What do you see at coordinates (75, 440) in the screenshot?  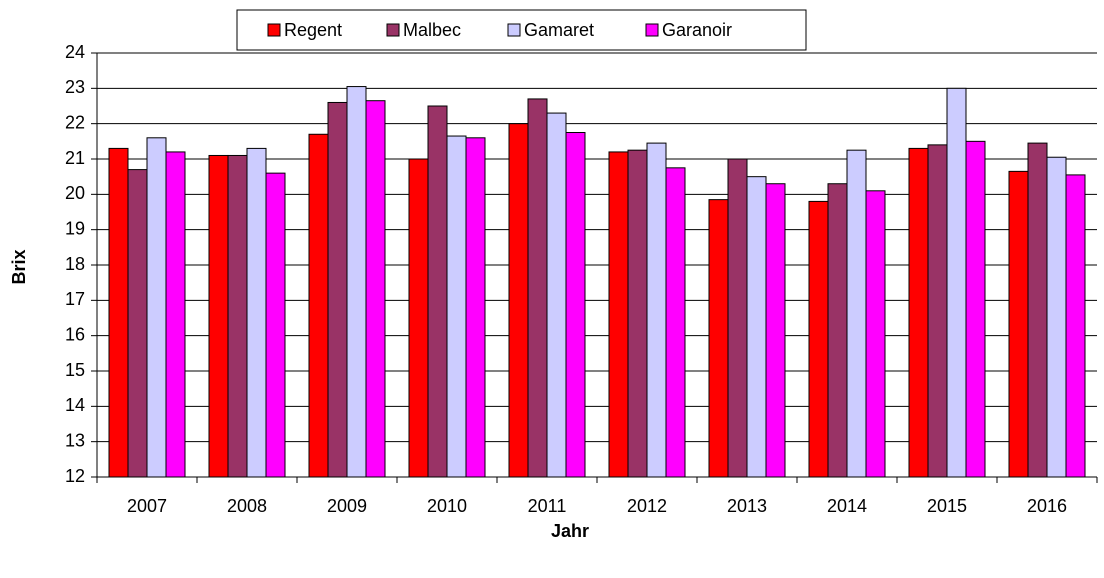 I see `y-tick-label: 13` at bounding box center [75, 440].